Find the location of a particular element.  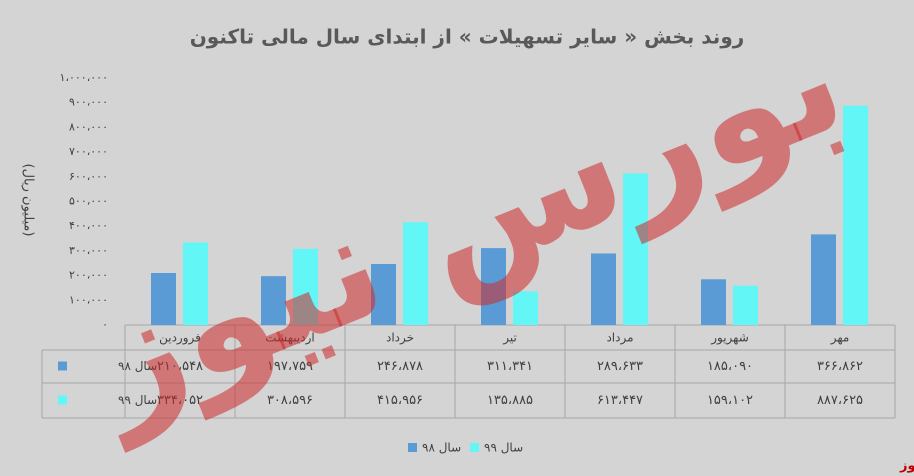

source: بورس نیوز is located at coordinates (906, 466).